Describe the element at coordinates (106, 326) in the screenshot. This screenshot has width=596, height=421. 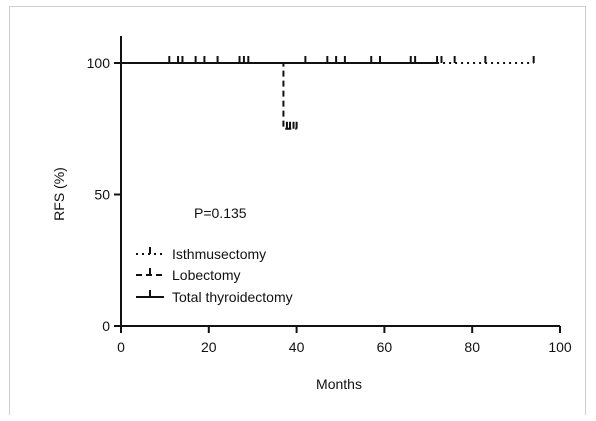
I see `y-tick-label: 0` at that location.